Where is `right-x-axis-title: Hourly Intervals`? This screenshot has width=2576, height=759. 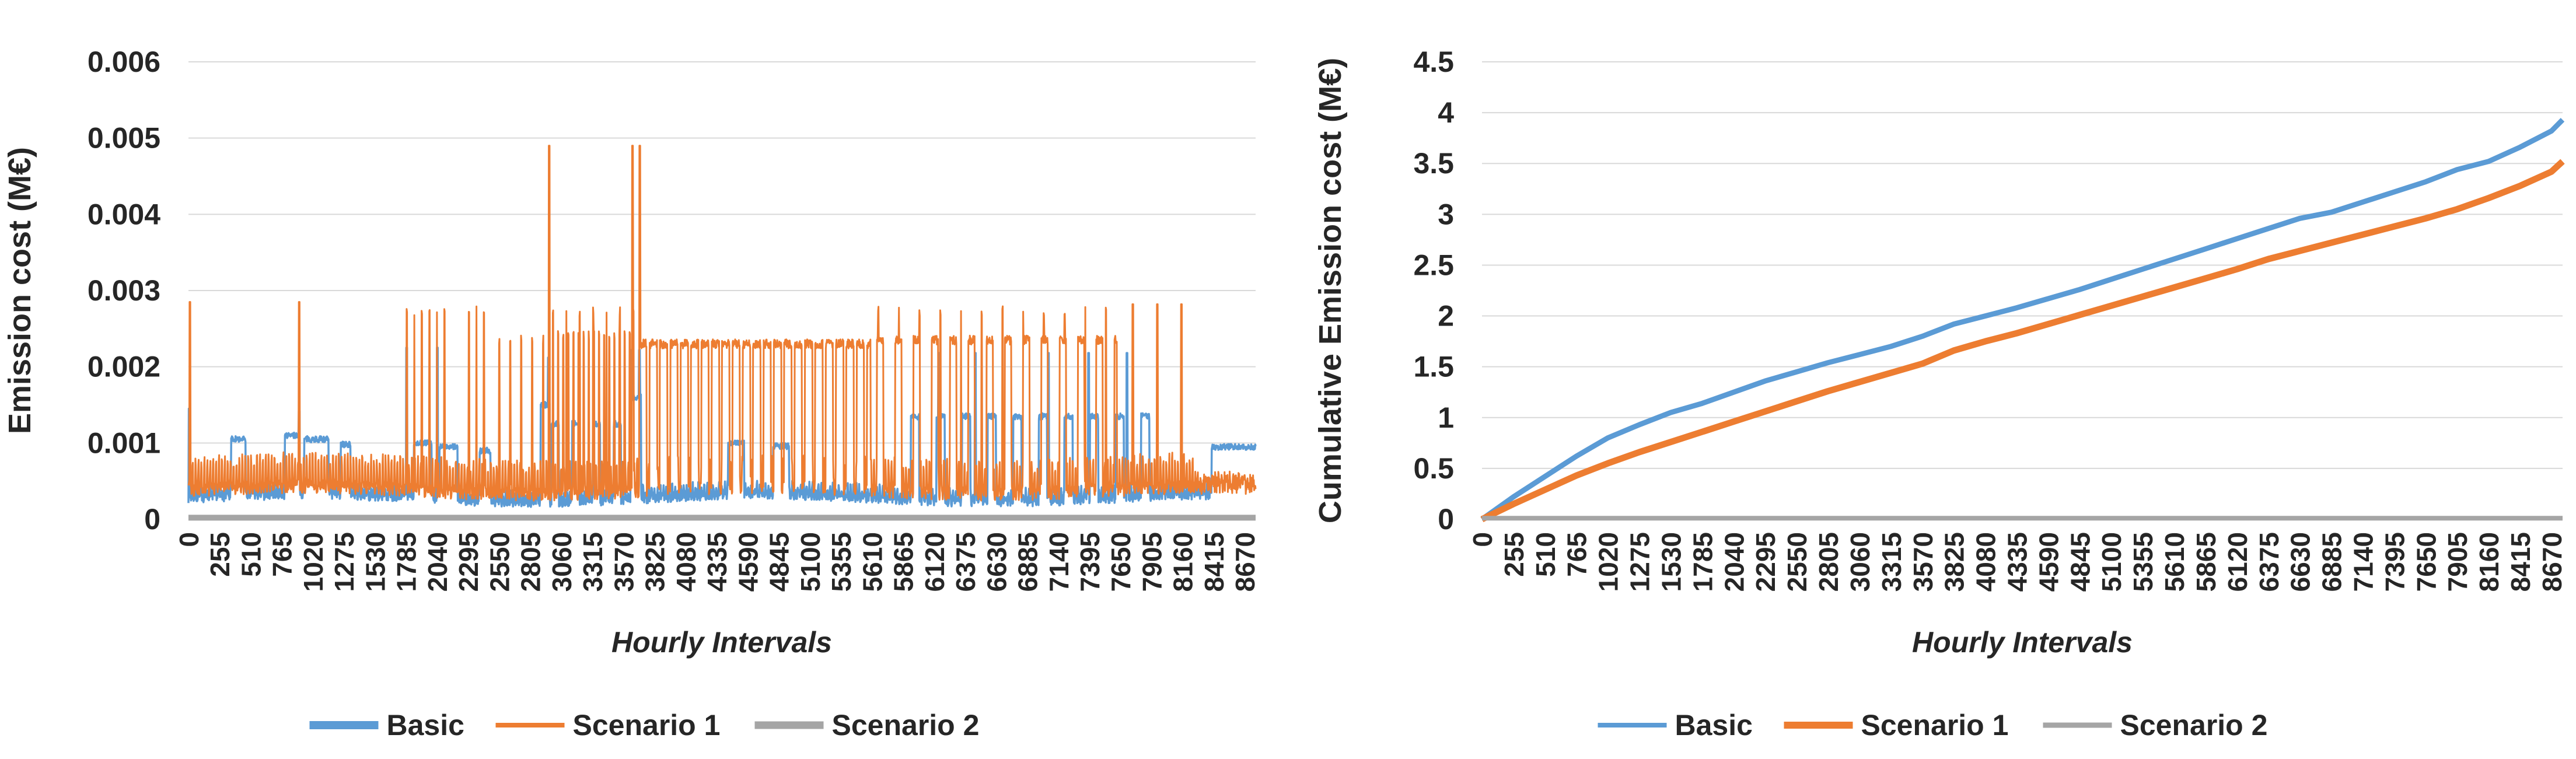
right-x-axis-title: Hourly Intervals is located at coordinates (2022, 642).